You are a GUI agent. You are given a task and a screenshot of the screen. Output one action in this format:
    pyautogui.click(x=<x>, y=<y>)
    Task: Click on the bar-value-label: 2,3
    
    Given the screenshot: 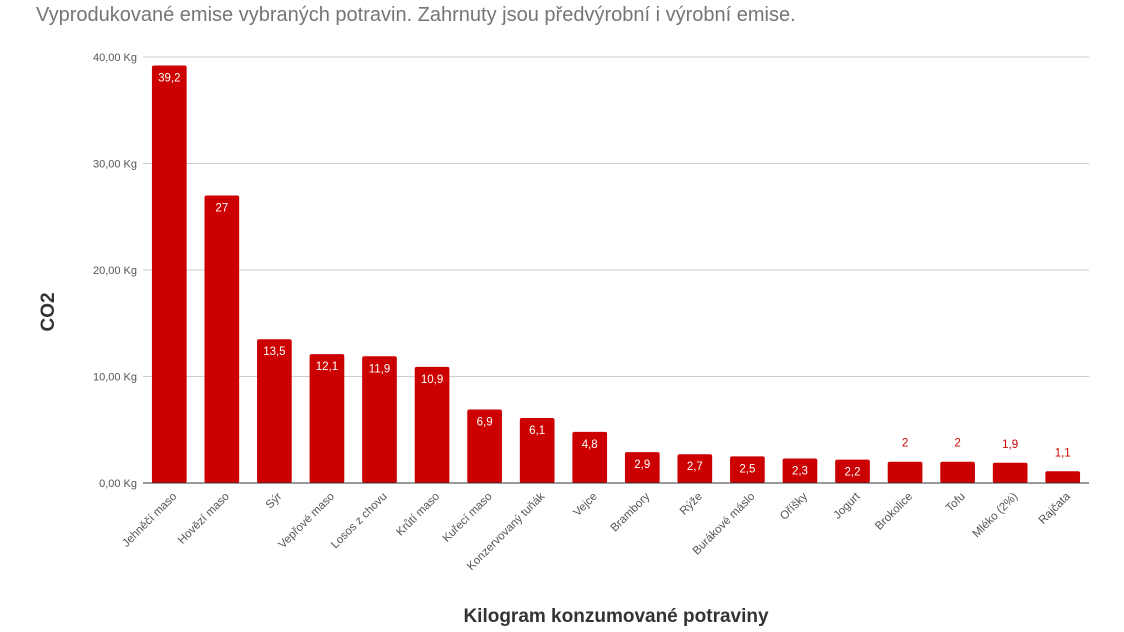 What is the action you would take?
    pyautogui.click(x=800, y=472)
    